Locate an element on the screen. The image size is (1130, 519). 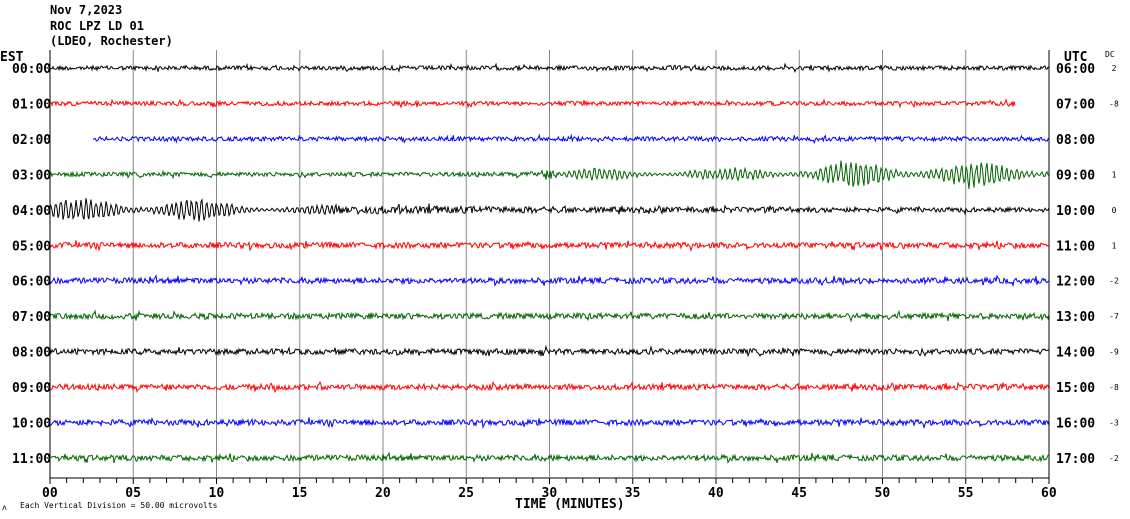
left-timezone-label: EST is located at coordinates (12, 57).